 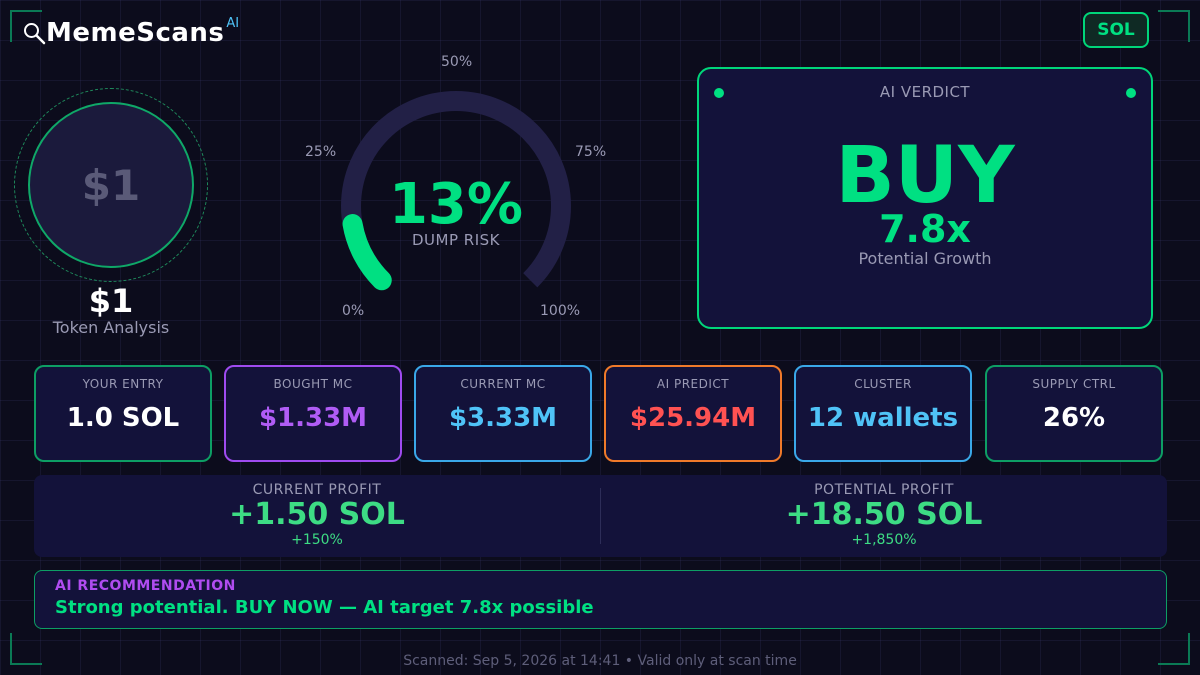 What do you see at coordinates (693, 384) in the screenshot?
I see `metric-label: AI PREDICT` at bounding box center [693, 384].